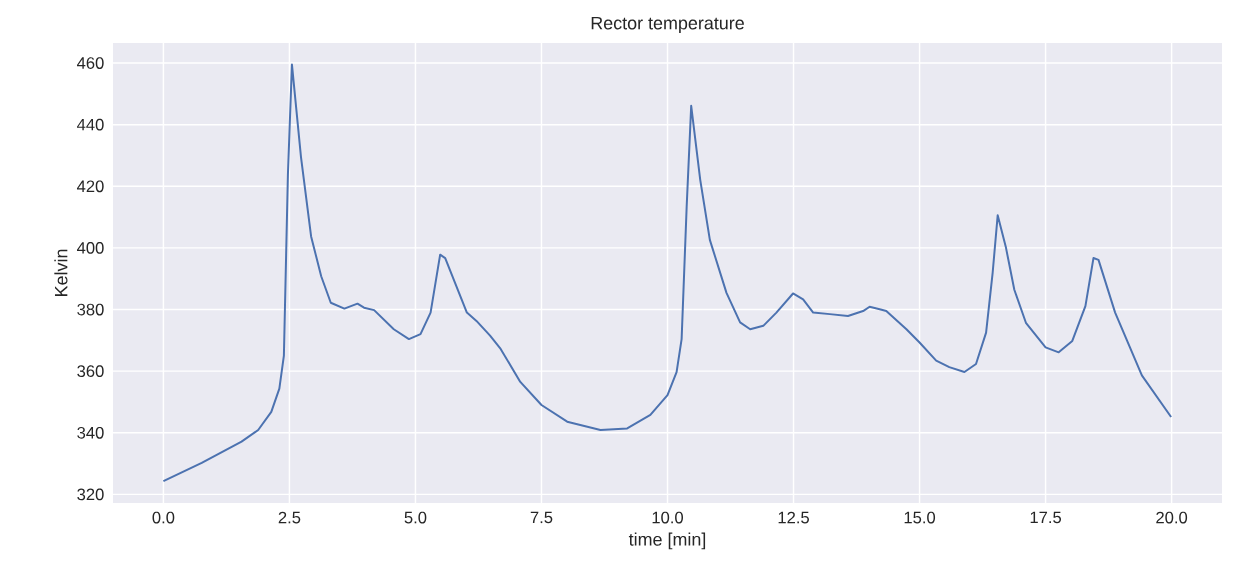 This screenshot has width=1237, height=582. I want to click on y-tick-label: 340, so click(90, 432).